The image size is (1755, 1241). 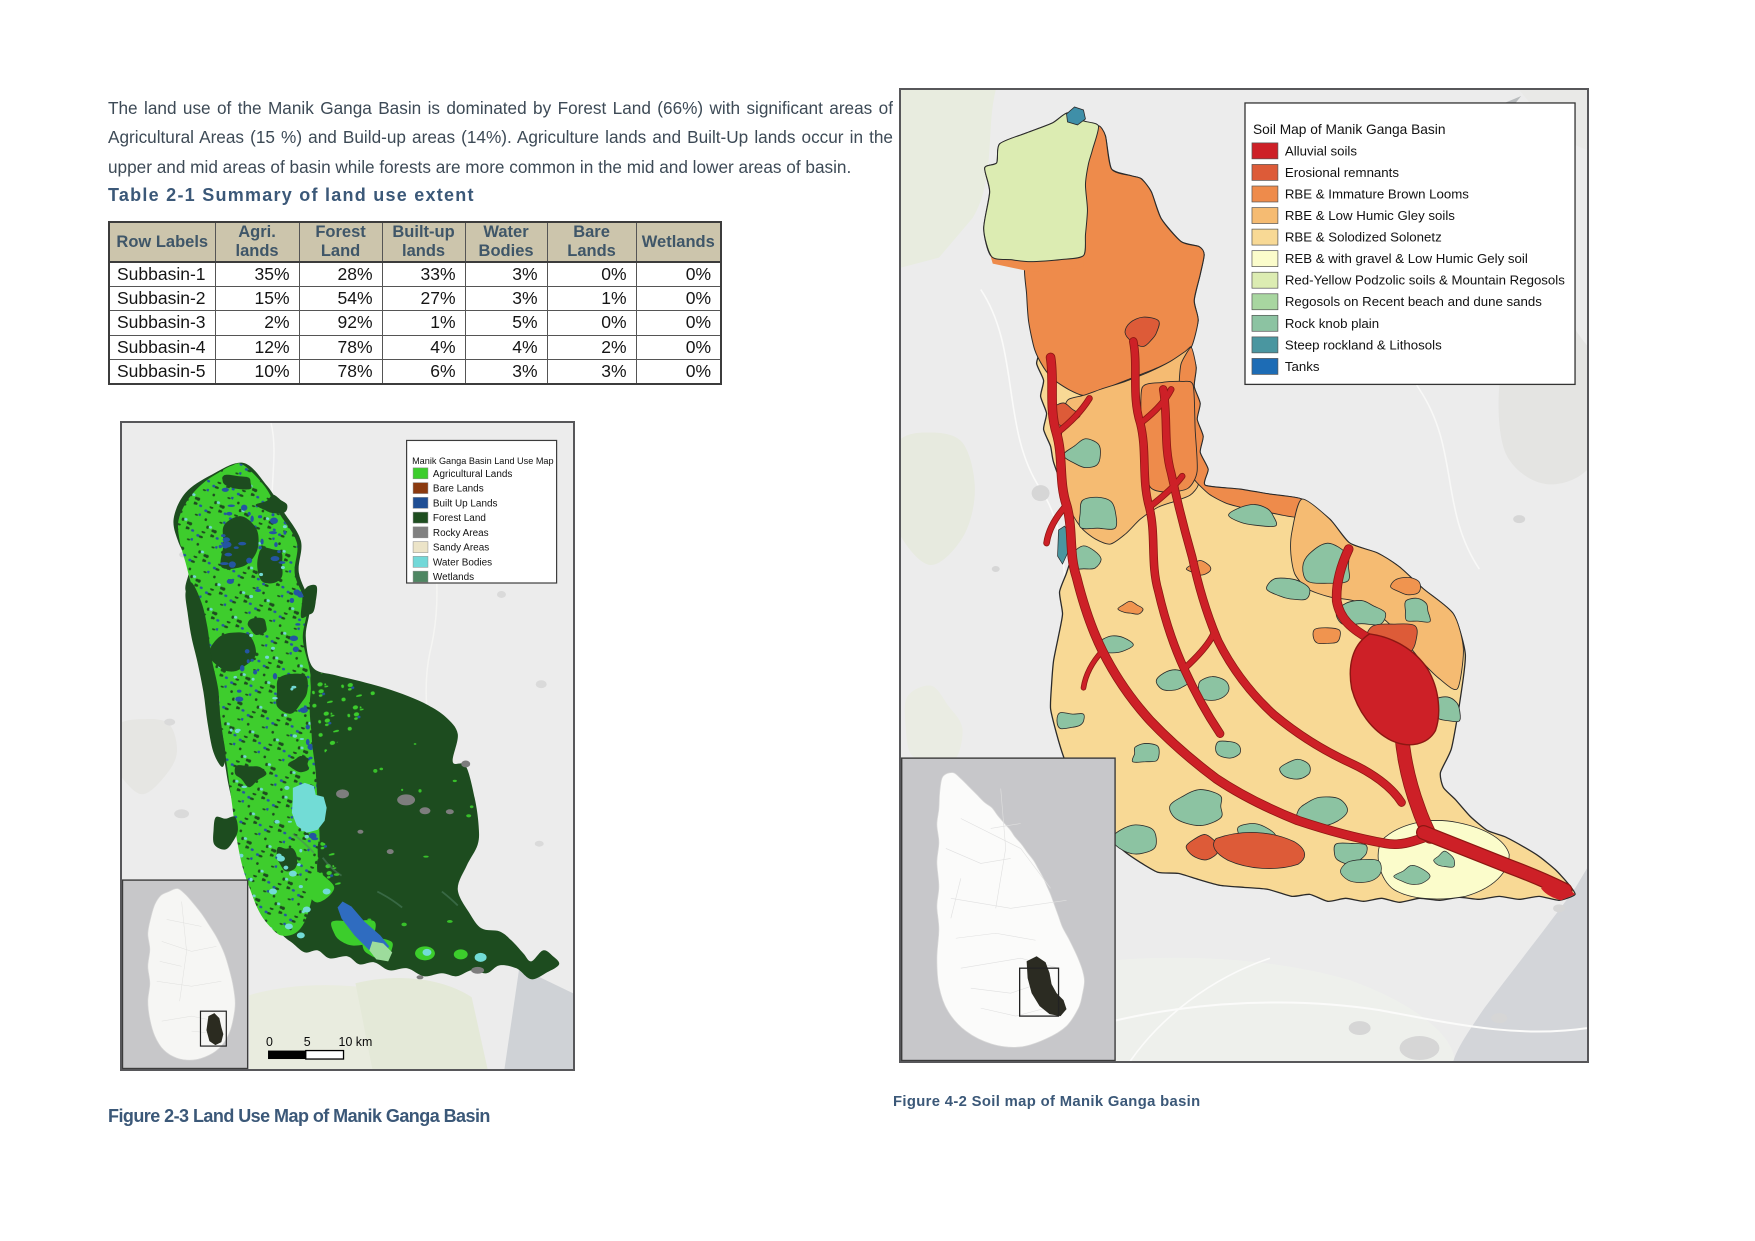 I want to click on svg-text: Water Bodies, so click(x=462, y=562).